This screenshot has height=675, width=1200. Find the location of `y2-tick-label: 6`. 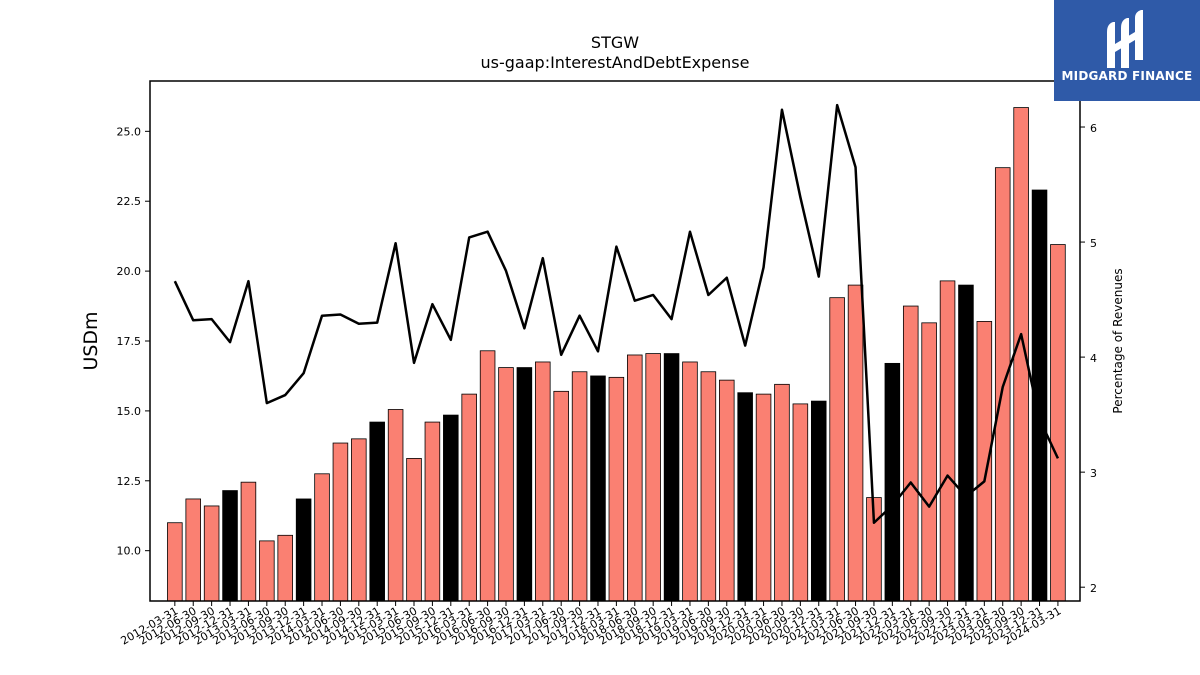

y2-tick-label: 6 is located at coordinates (1093, 128).